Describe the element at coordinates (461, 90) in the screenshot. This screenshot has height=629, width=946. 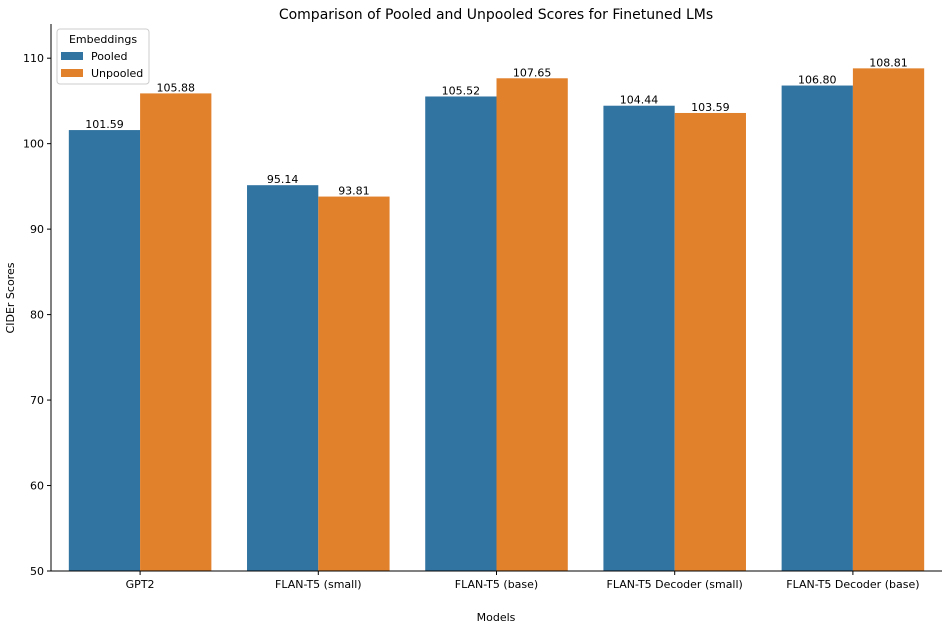
I see `data-label-pooled-2: 105.52` at that location.